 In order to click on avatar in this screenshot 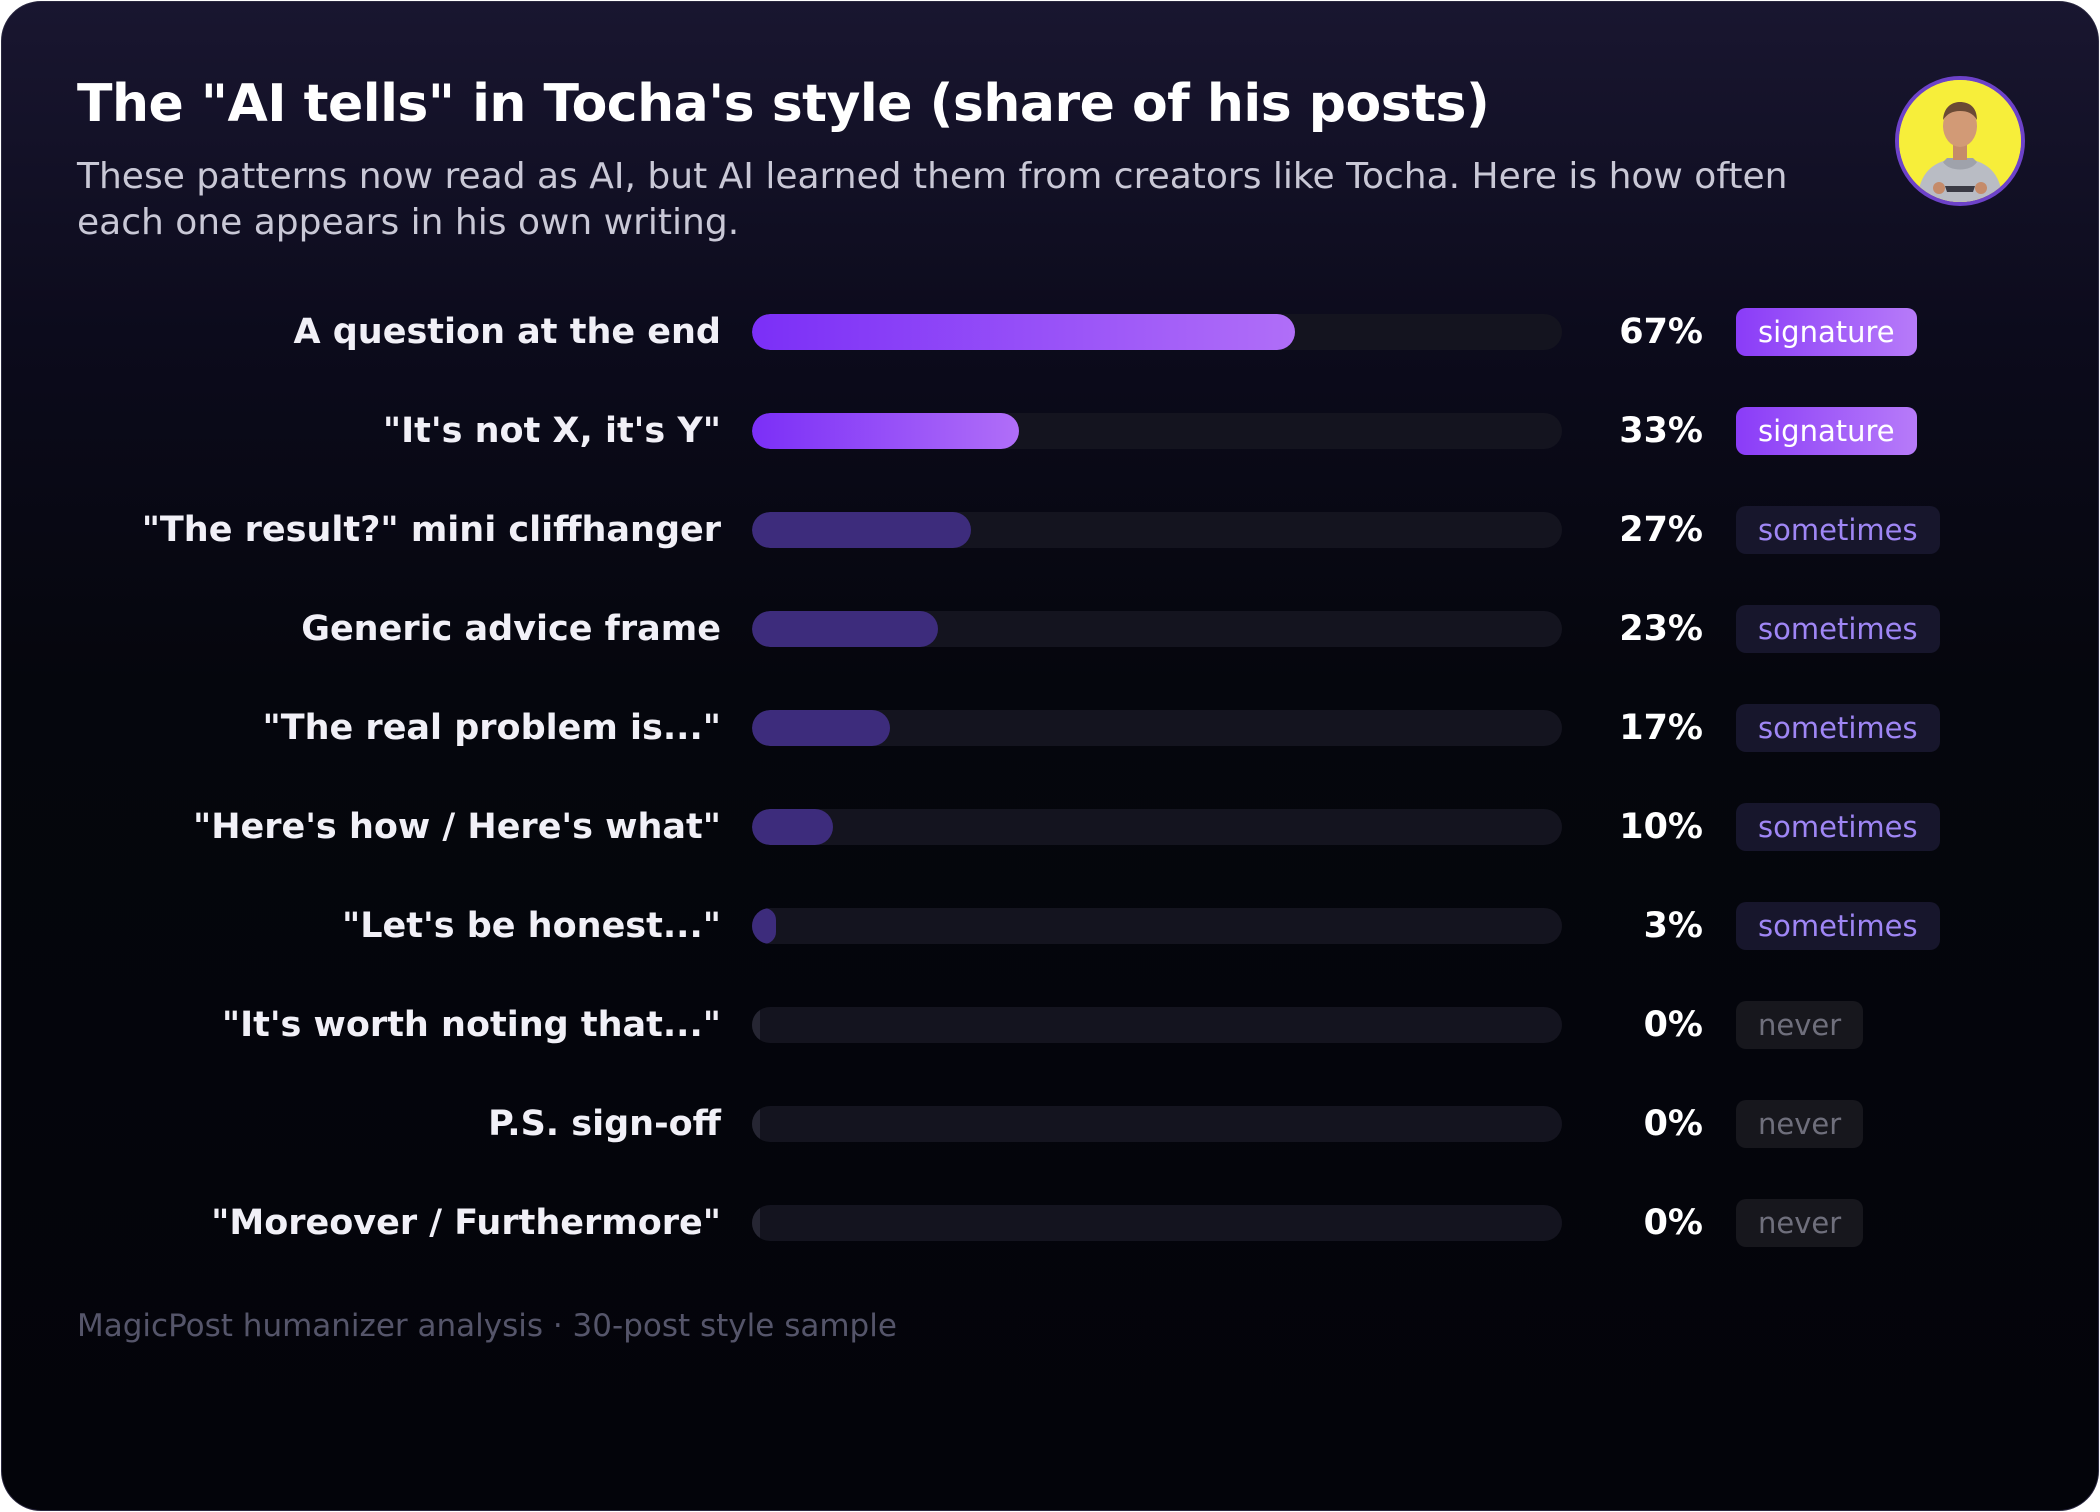, I will do `click(1960, 141)`.